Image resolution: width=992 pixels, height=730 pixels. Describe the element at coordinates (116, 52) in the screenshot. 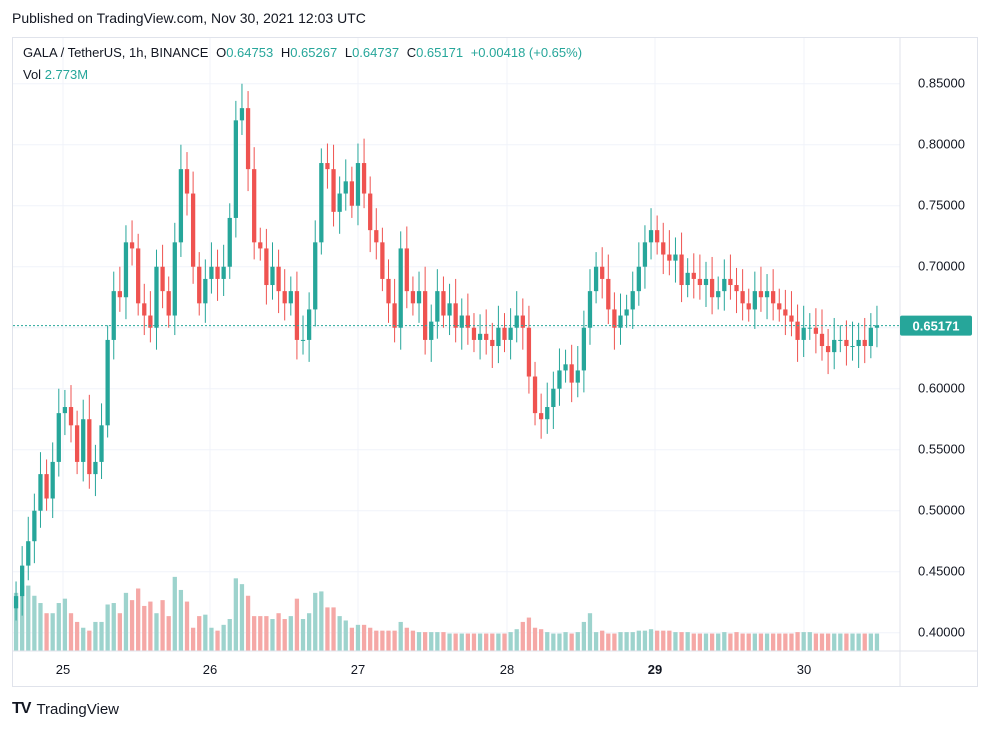

I see `symbol-label: GALA / TetherUS, 1h, BINANCE` at that location.